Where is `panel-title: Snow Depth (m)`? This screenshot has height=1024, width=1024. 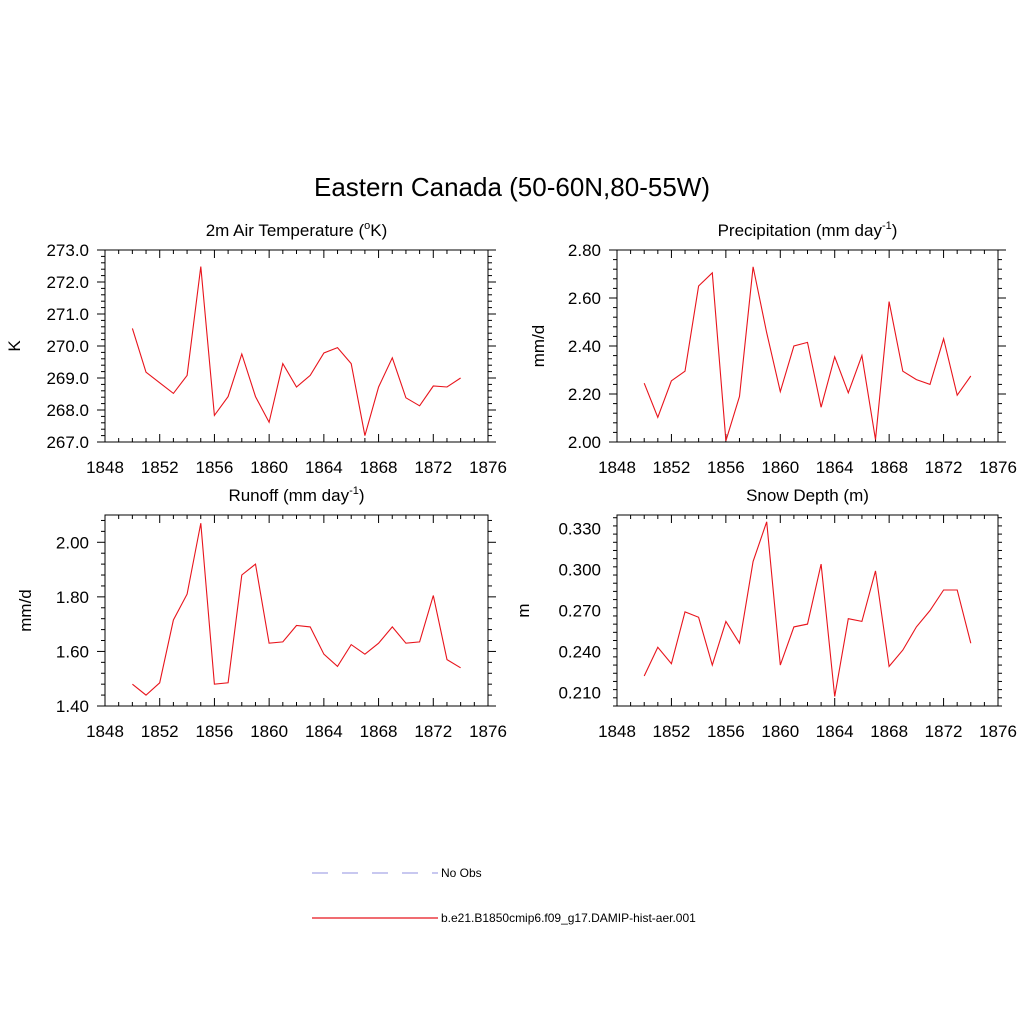 panel-title: Snow Depth (m) is located at coordinates (807, 495).